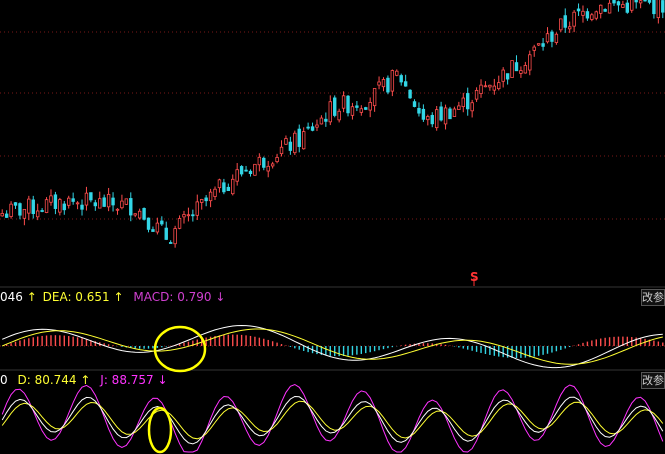  I want to click on kdj-settings-button: 改参, so click(653, 380).